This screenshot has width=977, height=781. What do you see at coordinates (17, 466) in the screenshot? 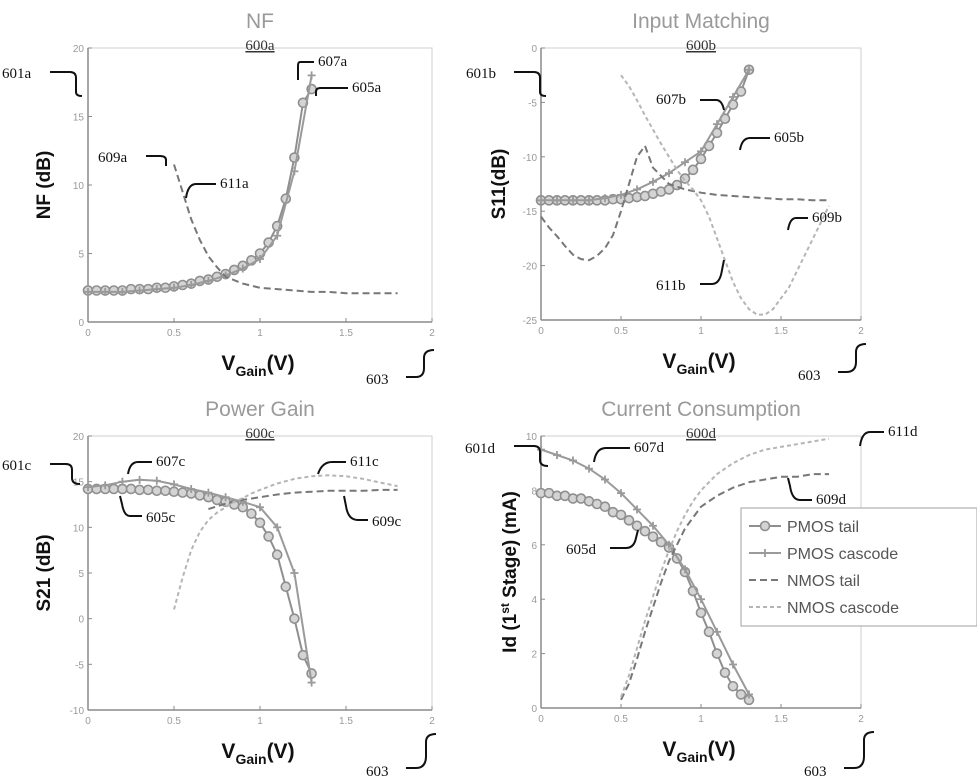
I see `ref-label-601c: 601c` at bounding box center [17, 466].